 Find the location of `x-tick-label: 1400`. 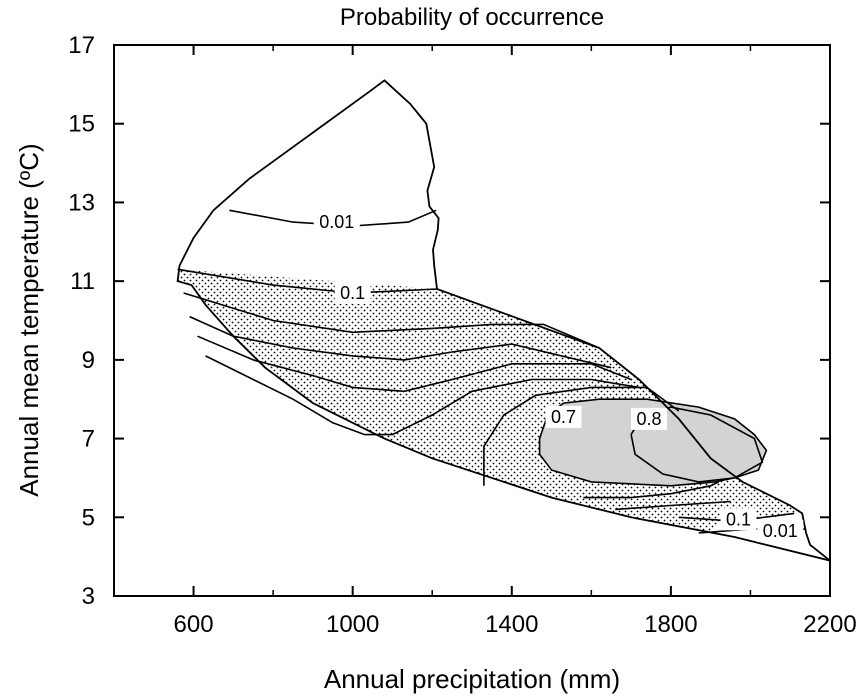

x-tick-label: 1400 is located at coordinates (511, 624).